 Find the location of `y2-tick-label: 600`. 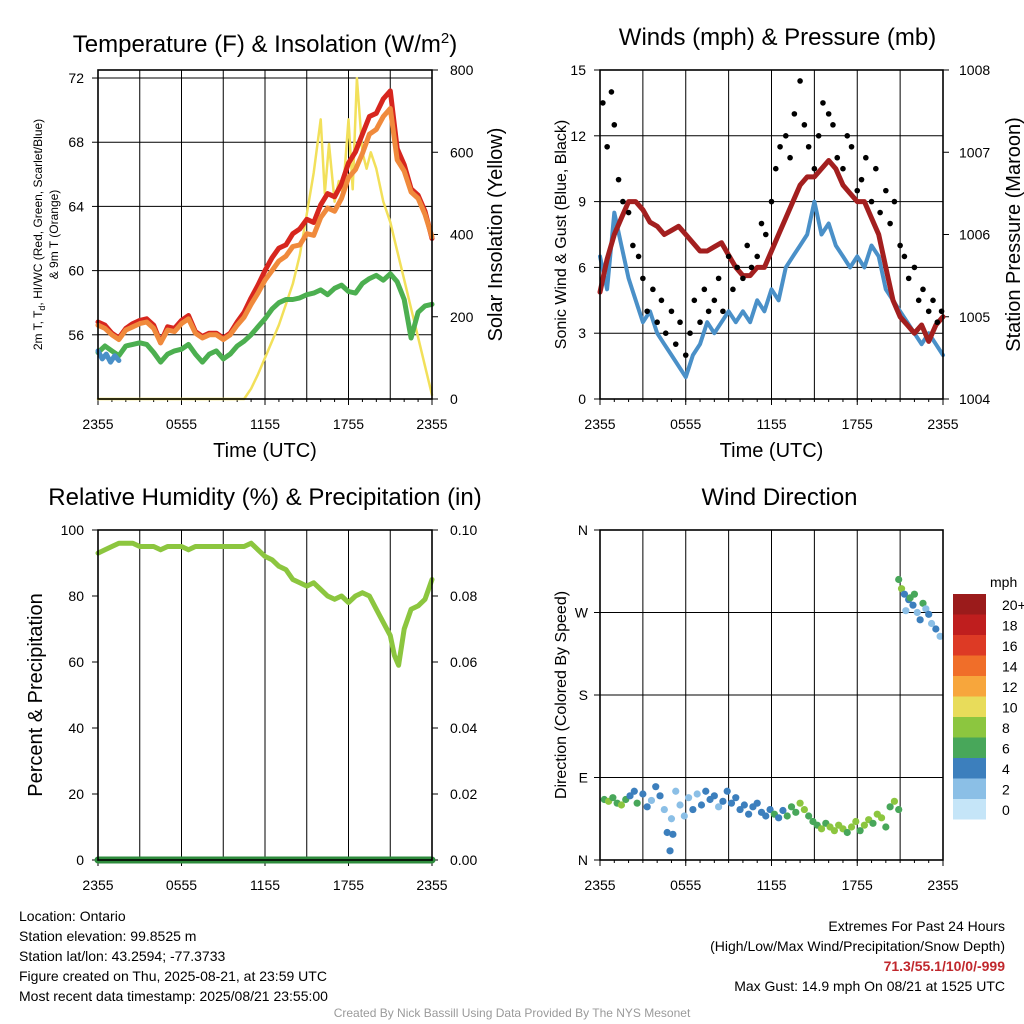

y2-tick-label: 600 is located at coordinates (462, 152).